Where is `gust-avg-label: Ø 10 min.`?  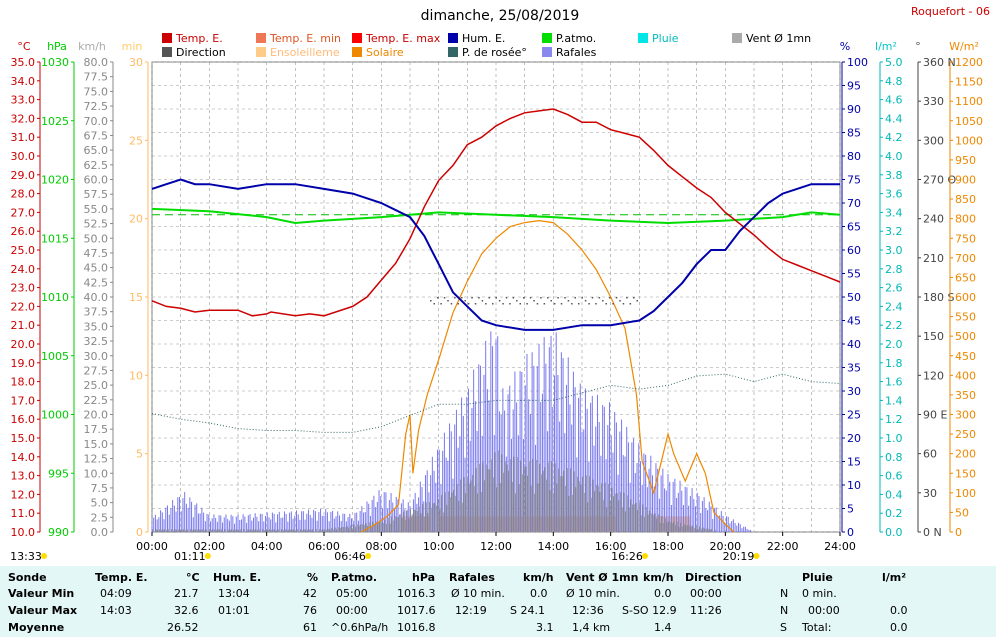 gust-avg-label: Ø 10 min. is located at coordinates (478, 593).